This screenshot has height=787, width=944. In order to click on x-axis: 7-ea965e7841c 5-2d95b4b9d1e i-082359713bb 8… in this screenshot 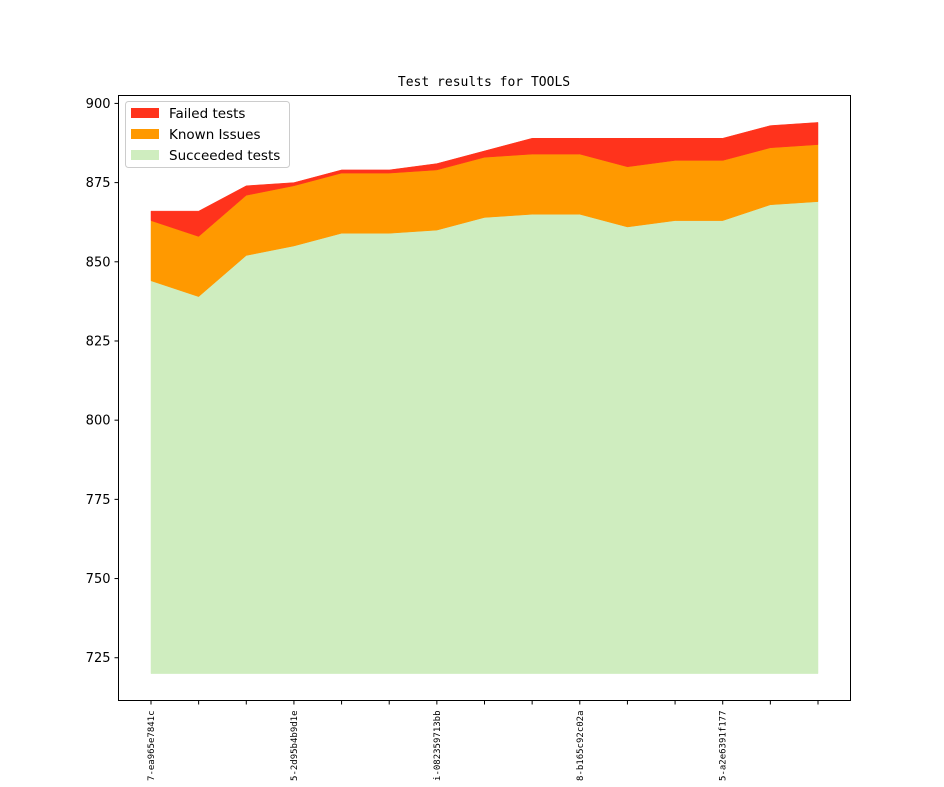, I will do `click(483, 740)`.